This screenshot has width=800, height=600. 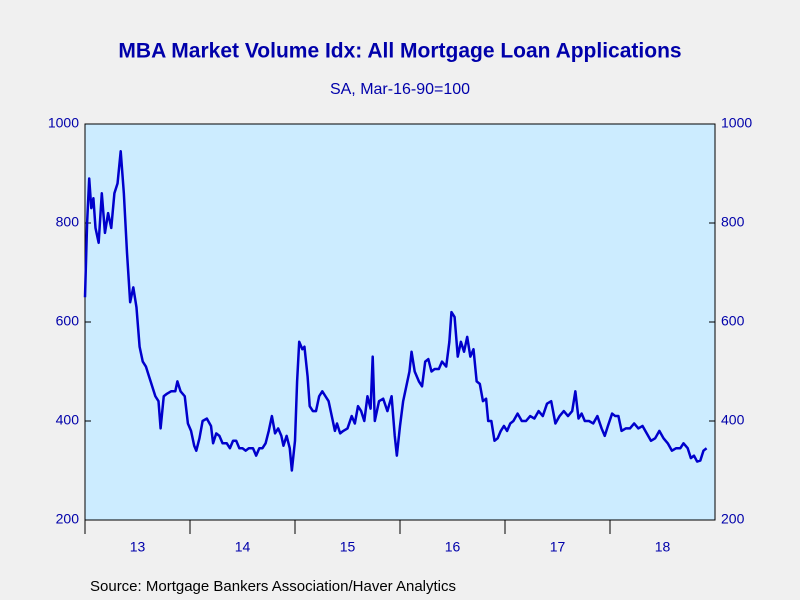 I want to click on y2-tick-label: 800, so click(x=733, y=222).